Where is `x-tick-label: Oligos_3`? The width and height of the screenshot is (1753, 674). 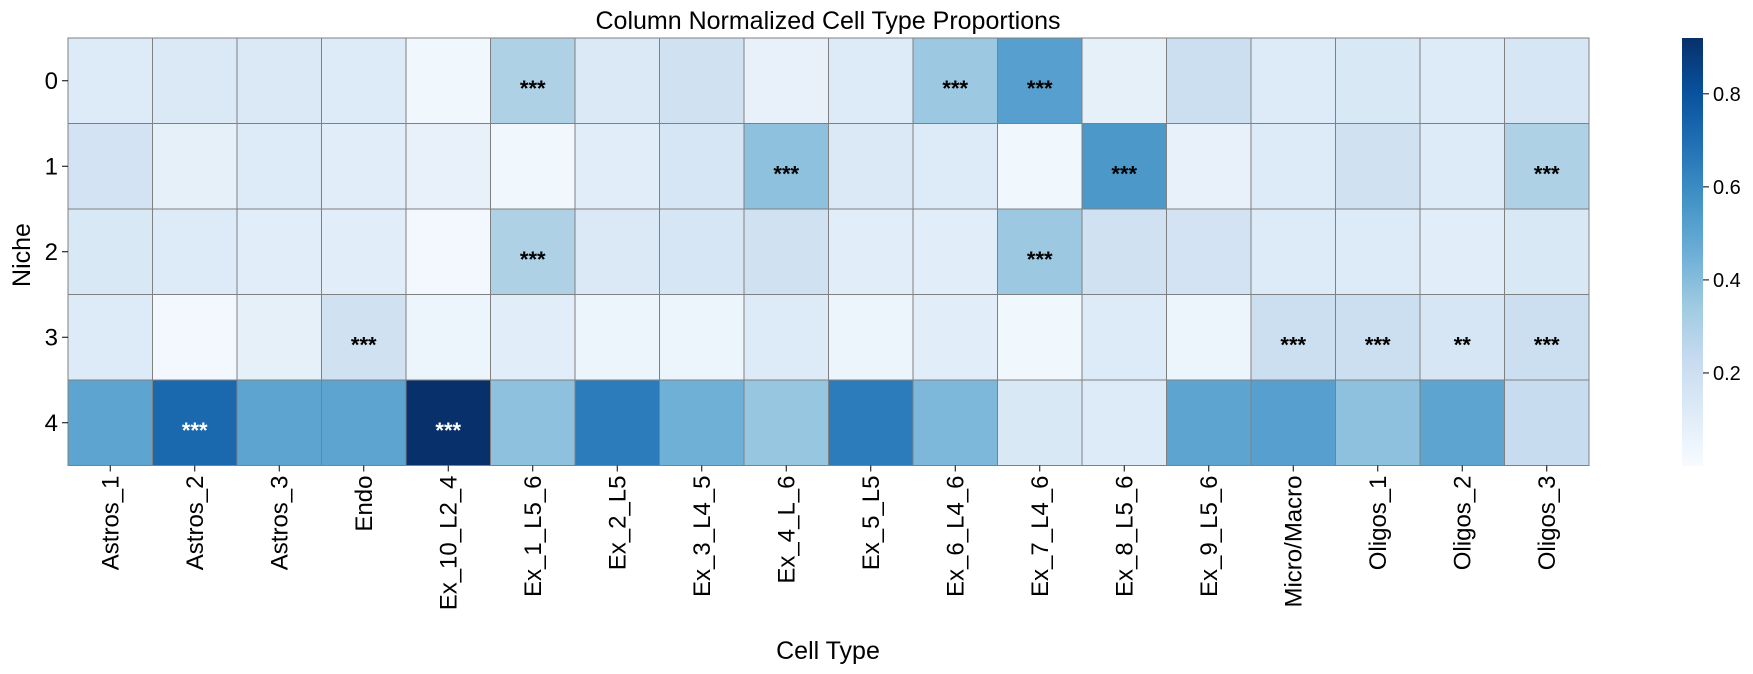
x-tick-label: Oligos_3 is located at coordinates (1547, 523).